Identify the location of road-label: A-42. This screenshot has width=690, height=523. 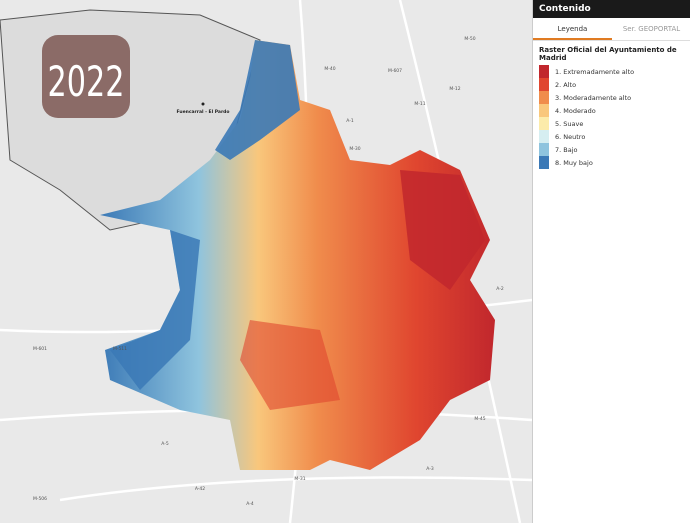
(200, 489).